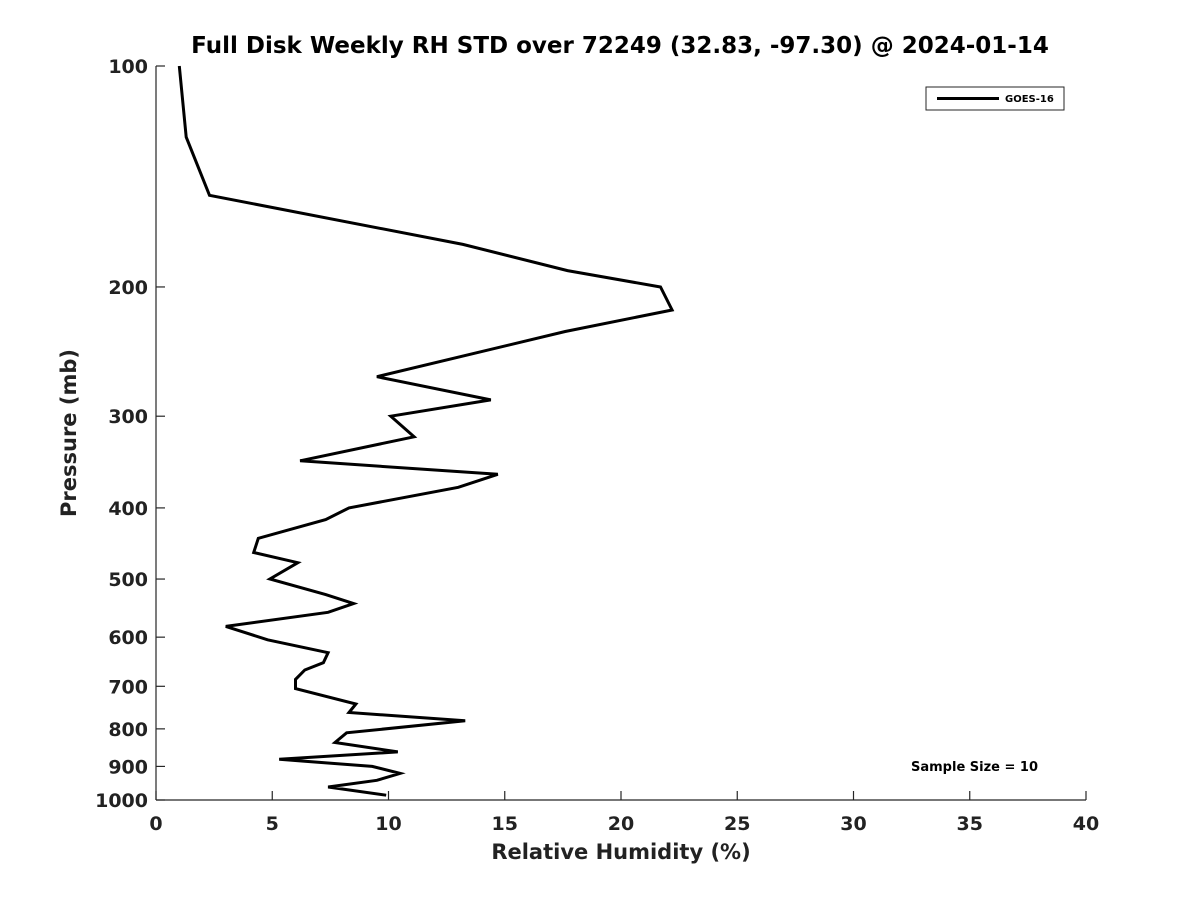 This screenshot has width=1200, height=900. Describe the element at coordinates (128, 730) in the screenshot. I see `y-tick-label: 800` at that location.